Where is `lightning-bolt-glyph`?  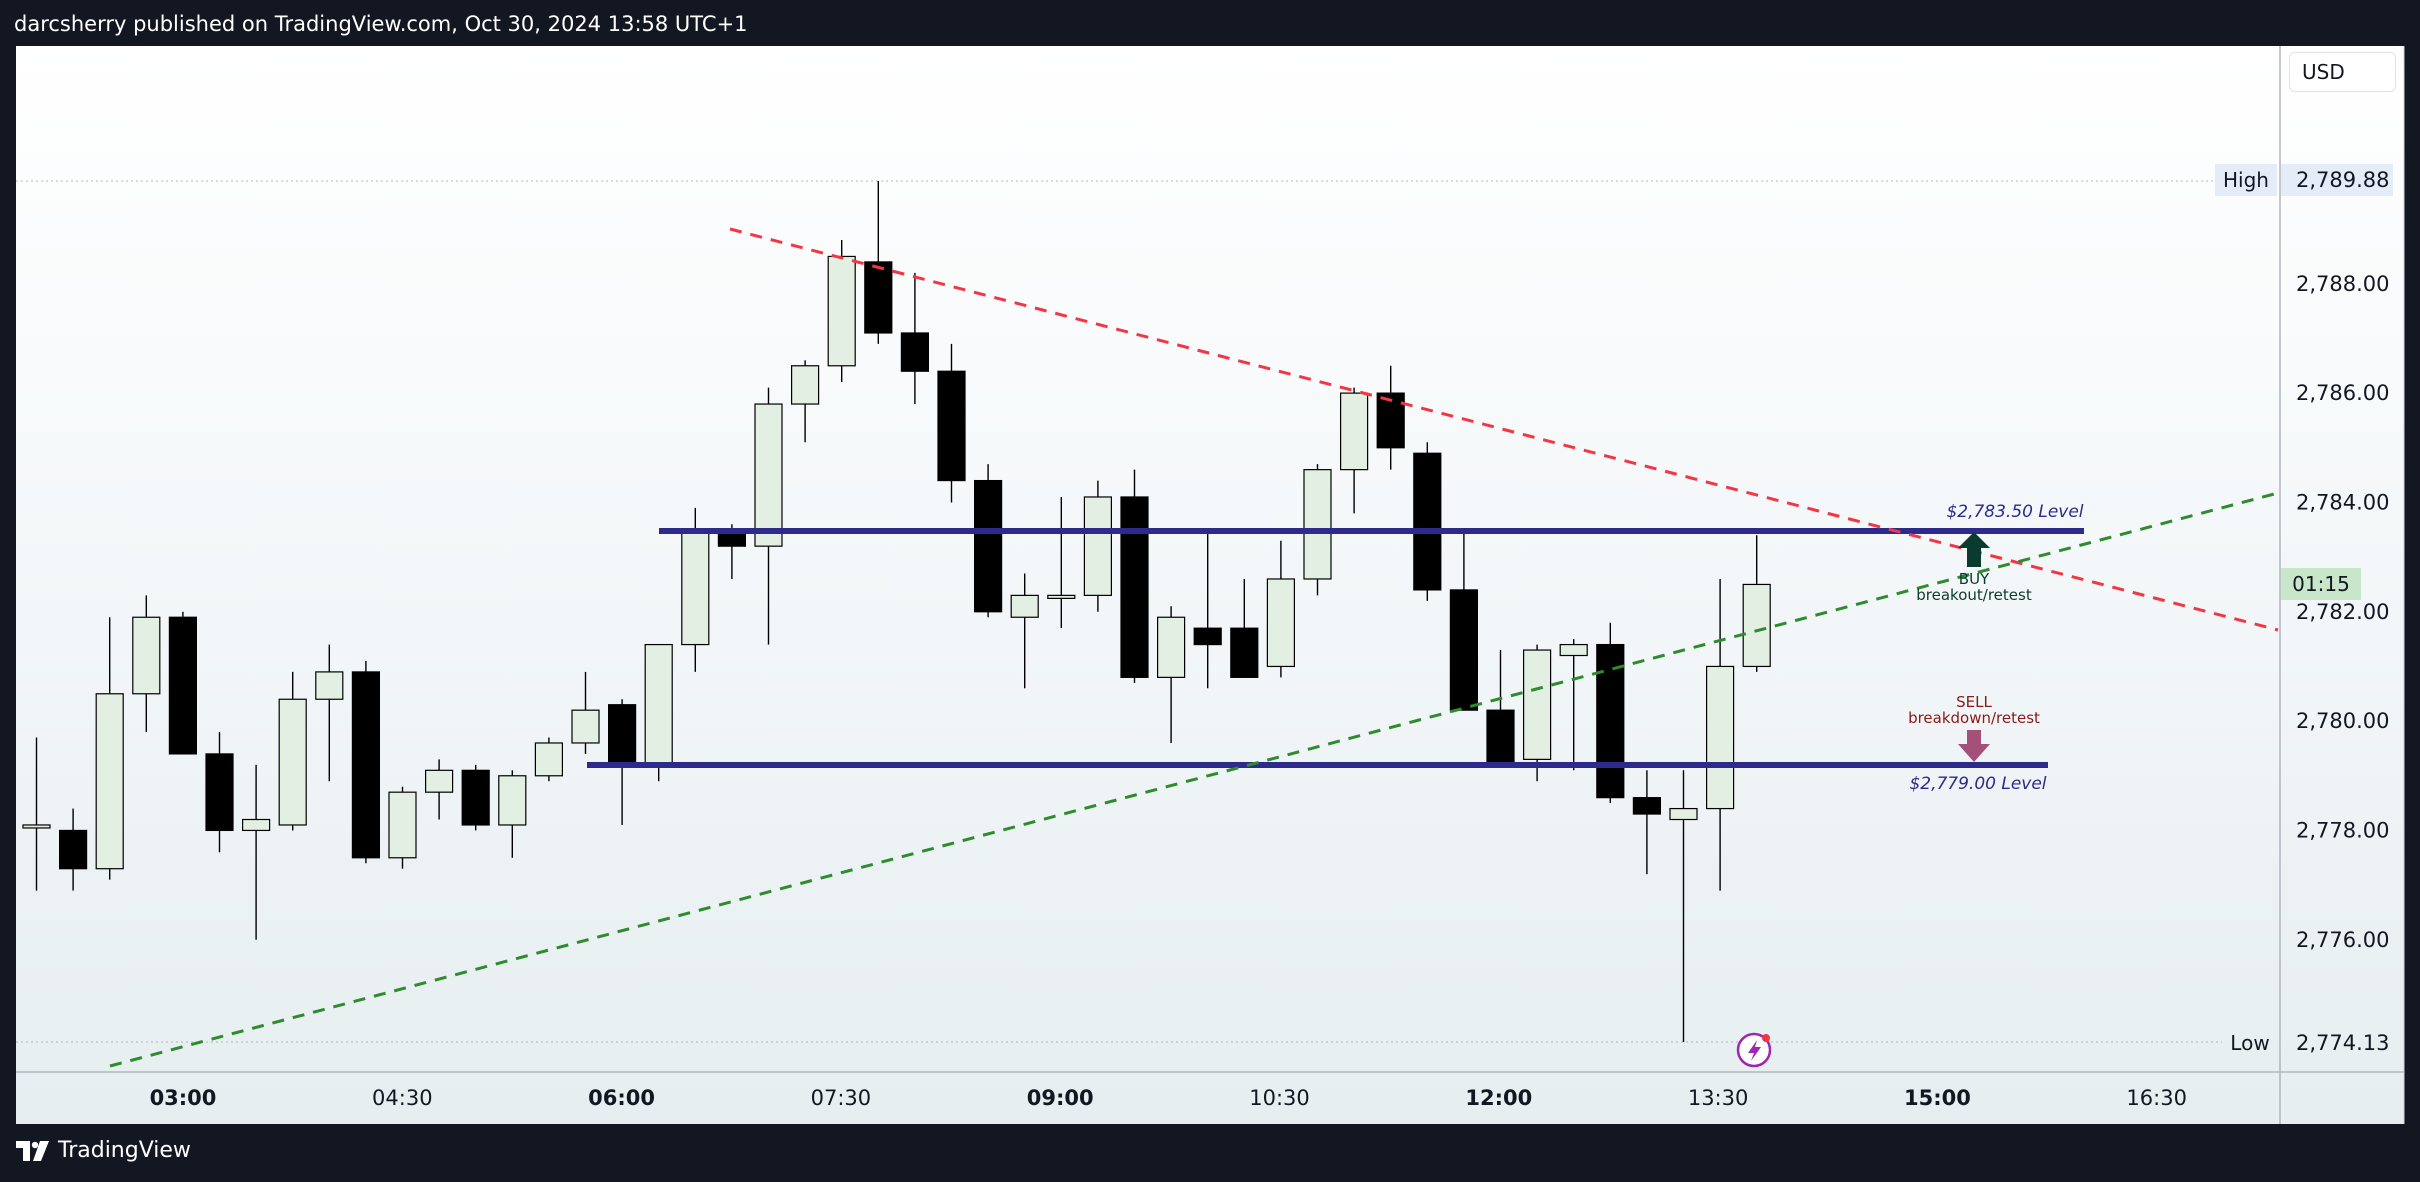 lightning-bolt-glyph is located at coordinates (1754, 1050).